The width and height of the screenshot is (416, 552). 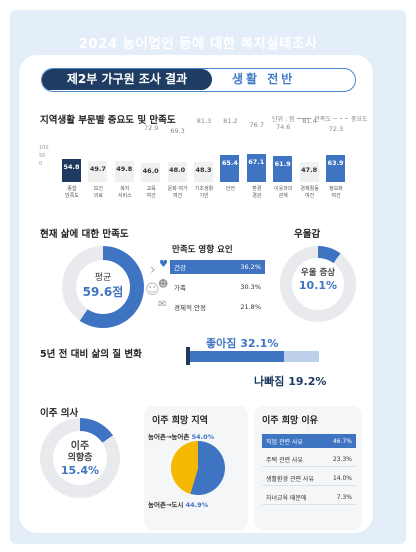 I want to click on importance-value: 72.3, so click(x=336, y=128).